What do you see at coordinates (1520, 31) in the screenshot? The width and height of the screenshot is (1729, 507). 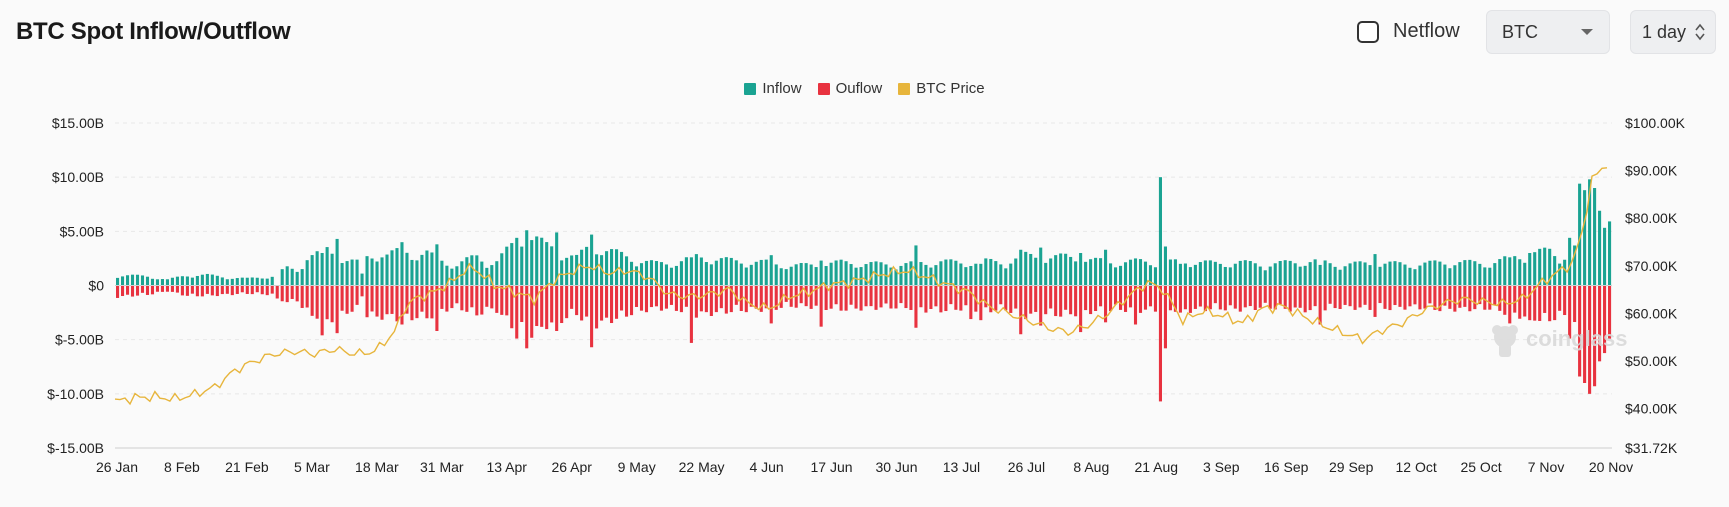 I see `asset-select-value: BTC` at bounding box center [1520, 31].